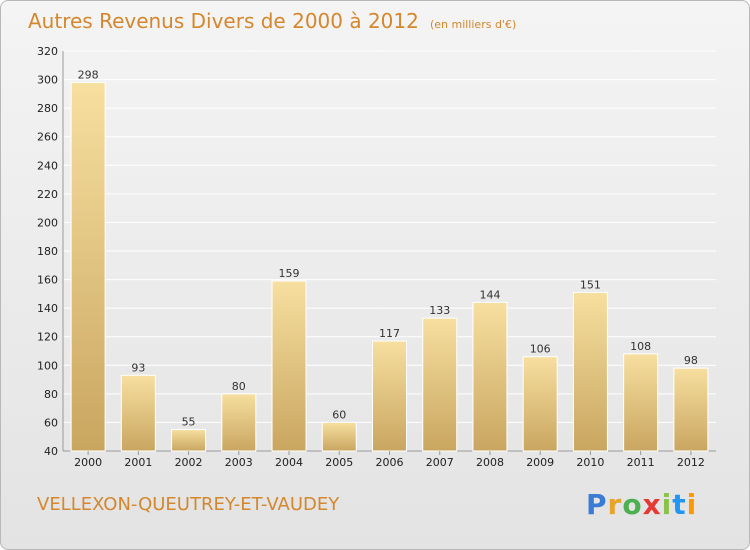 The image size is (750, 550). Describe the element at coordinates (189, 422) in the screenshot. I see `data-label-2002: 55` at that location.